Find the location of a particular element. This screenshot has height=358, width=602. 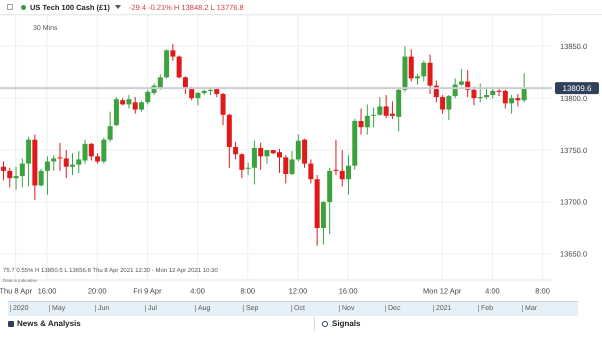

ref-line-label: 13809.6 is located at coordinates (577, 89).